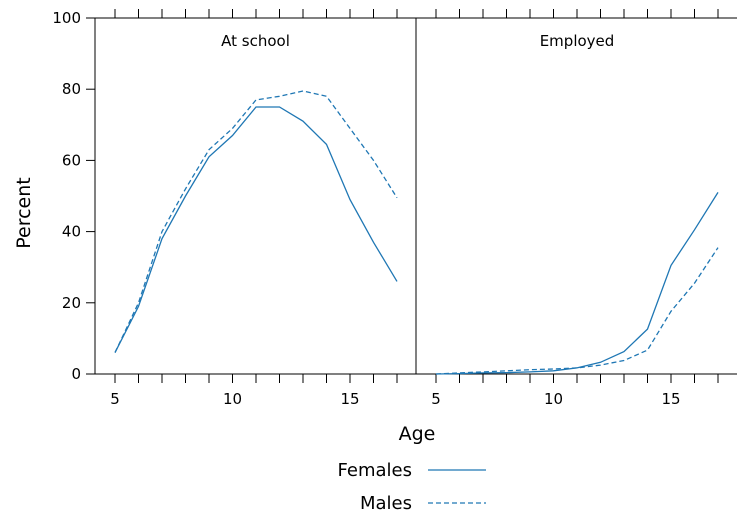 The image size is (737, 510). I want to click on y-tick-label: 0, so click(76, 374).